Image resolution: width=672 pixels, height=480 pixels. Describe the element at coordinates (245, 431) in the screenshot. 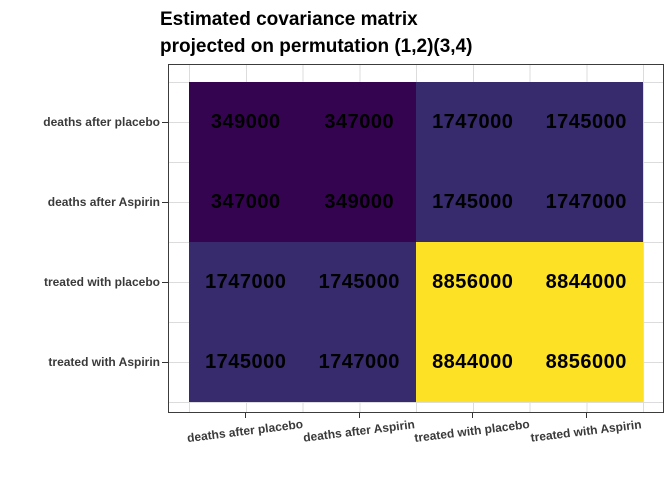

I see `x-axis-label-deaths-after-placebo: deaths after placebo` at that location.